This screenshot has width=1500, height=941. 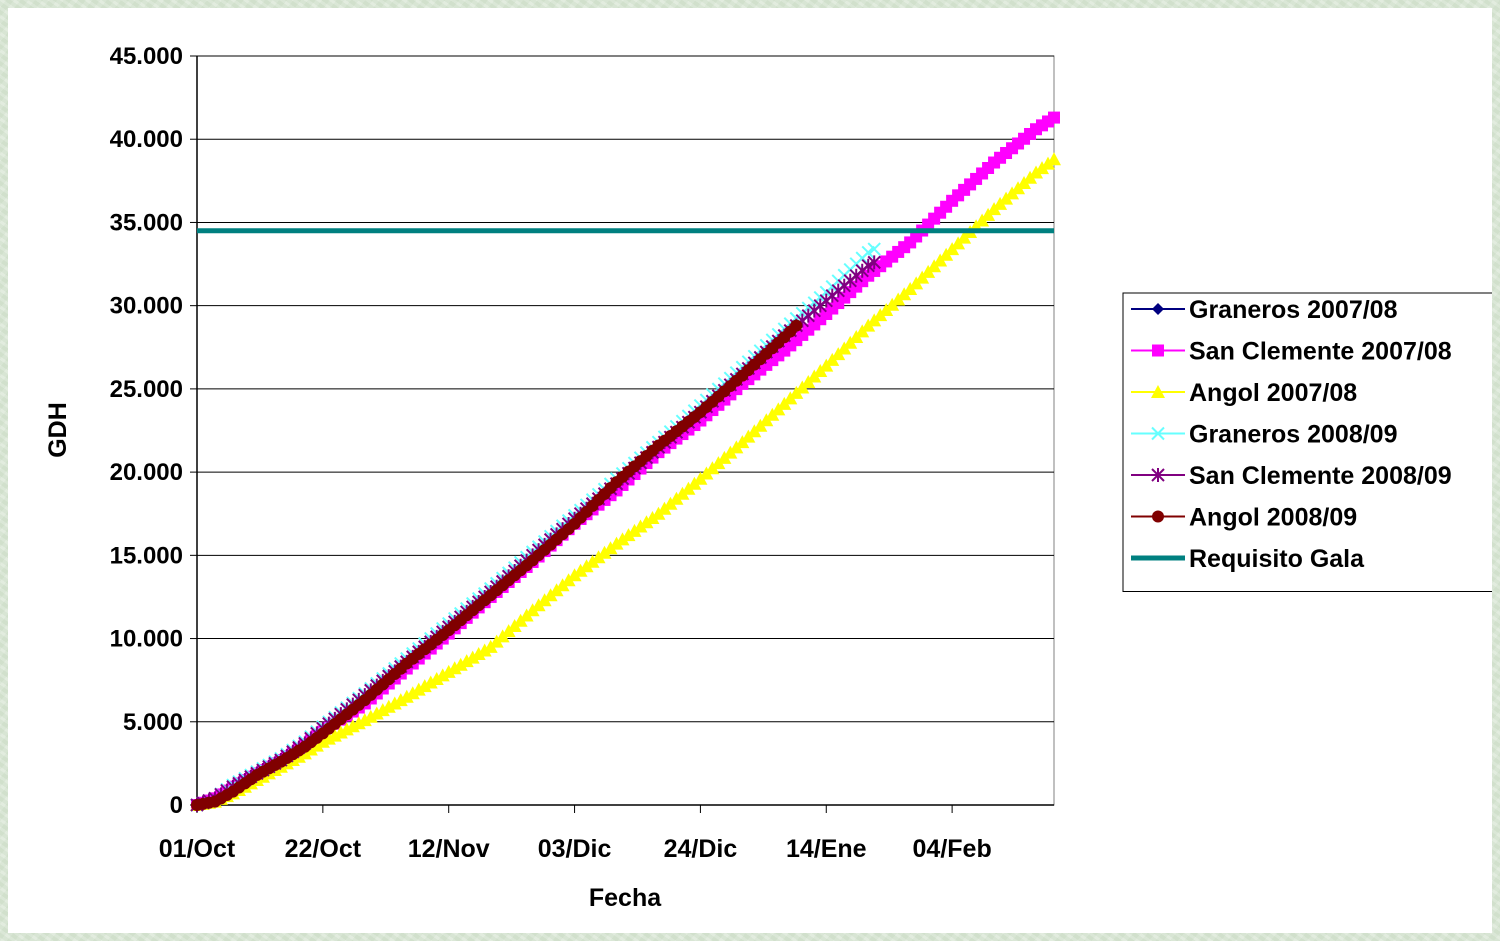 I want to click on x-tick-label: 14/Ene, so click(x=826, y=849).